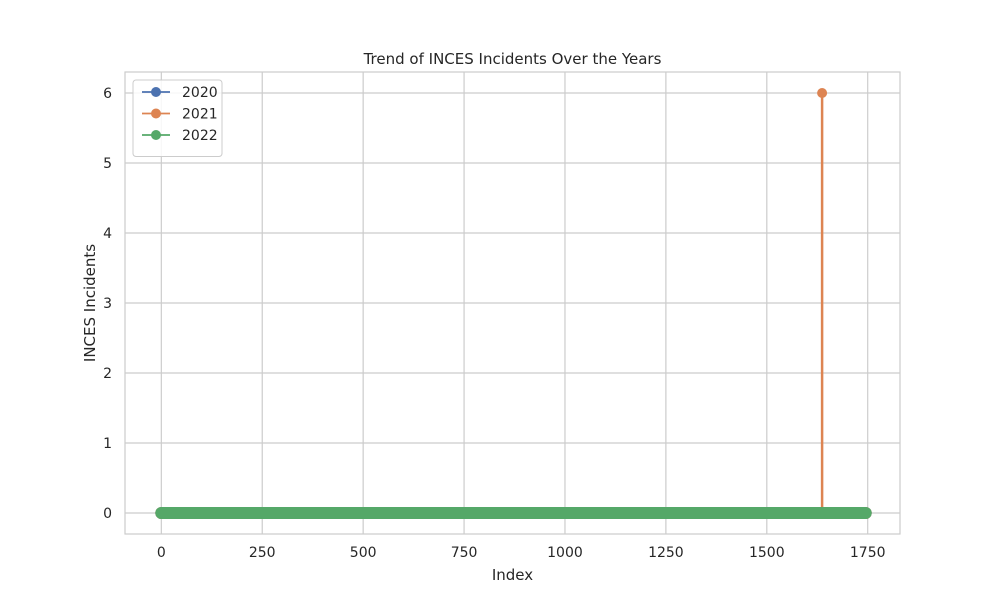  I want to click on x-tick-label: 250, so click(262, 553).